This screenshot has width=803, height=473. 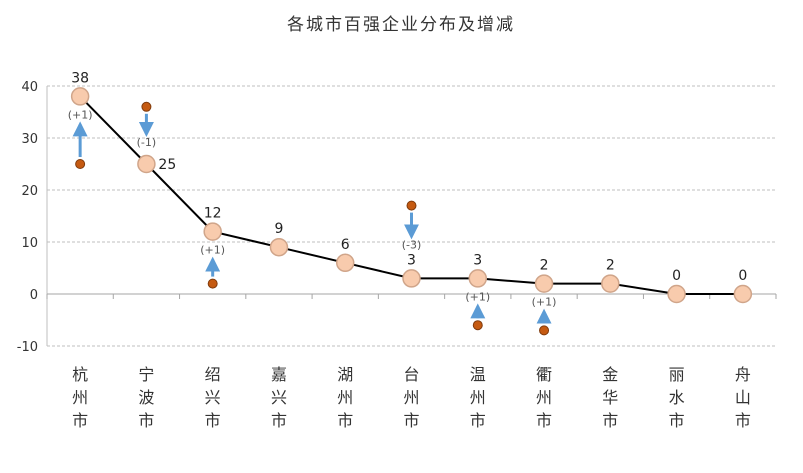 What do you see at coordinates (412, 244) in the screenshot?
I see `change-label: (-3)` at bounding box center [412, 244].